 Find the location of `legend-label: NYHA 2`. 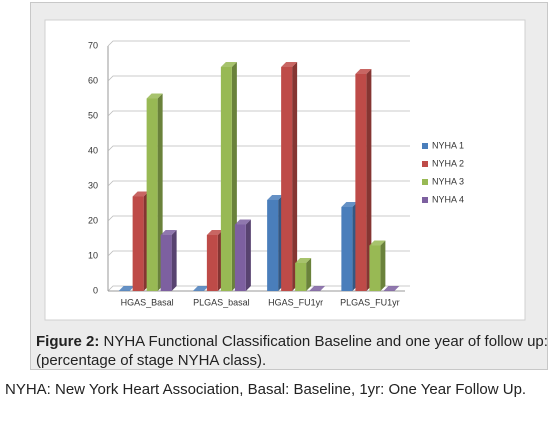

legend-label: NYHA 2 is located at coordinates (448, 163).